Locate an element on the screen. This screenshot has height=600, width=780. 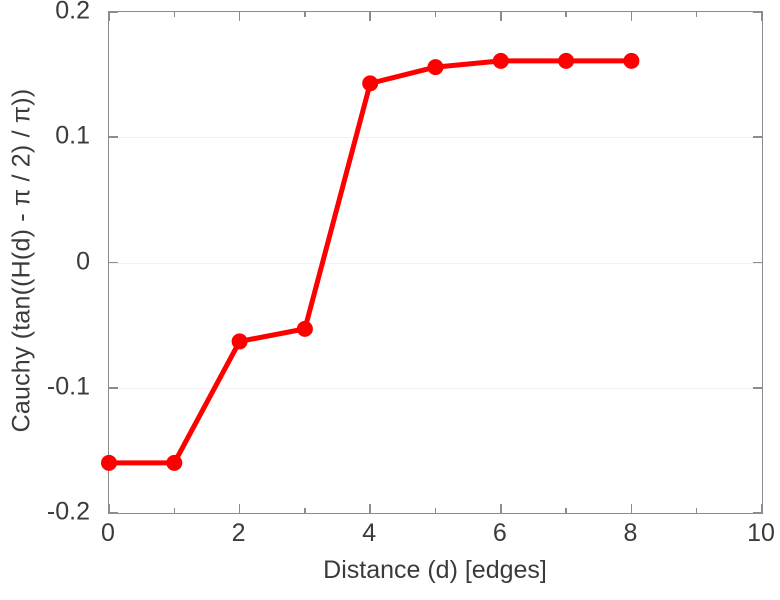
x-tick-label: 4 is located at coordinates (369, 533).